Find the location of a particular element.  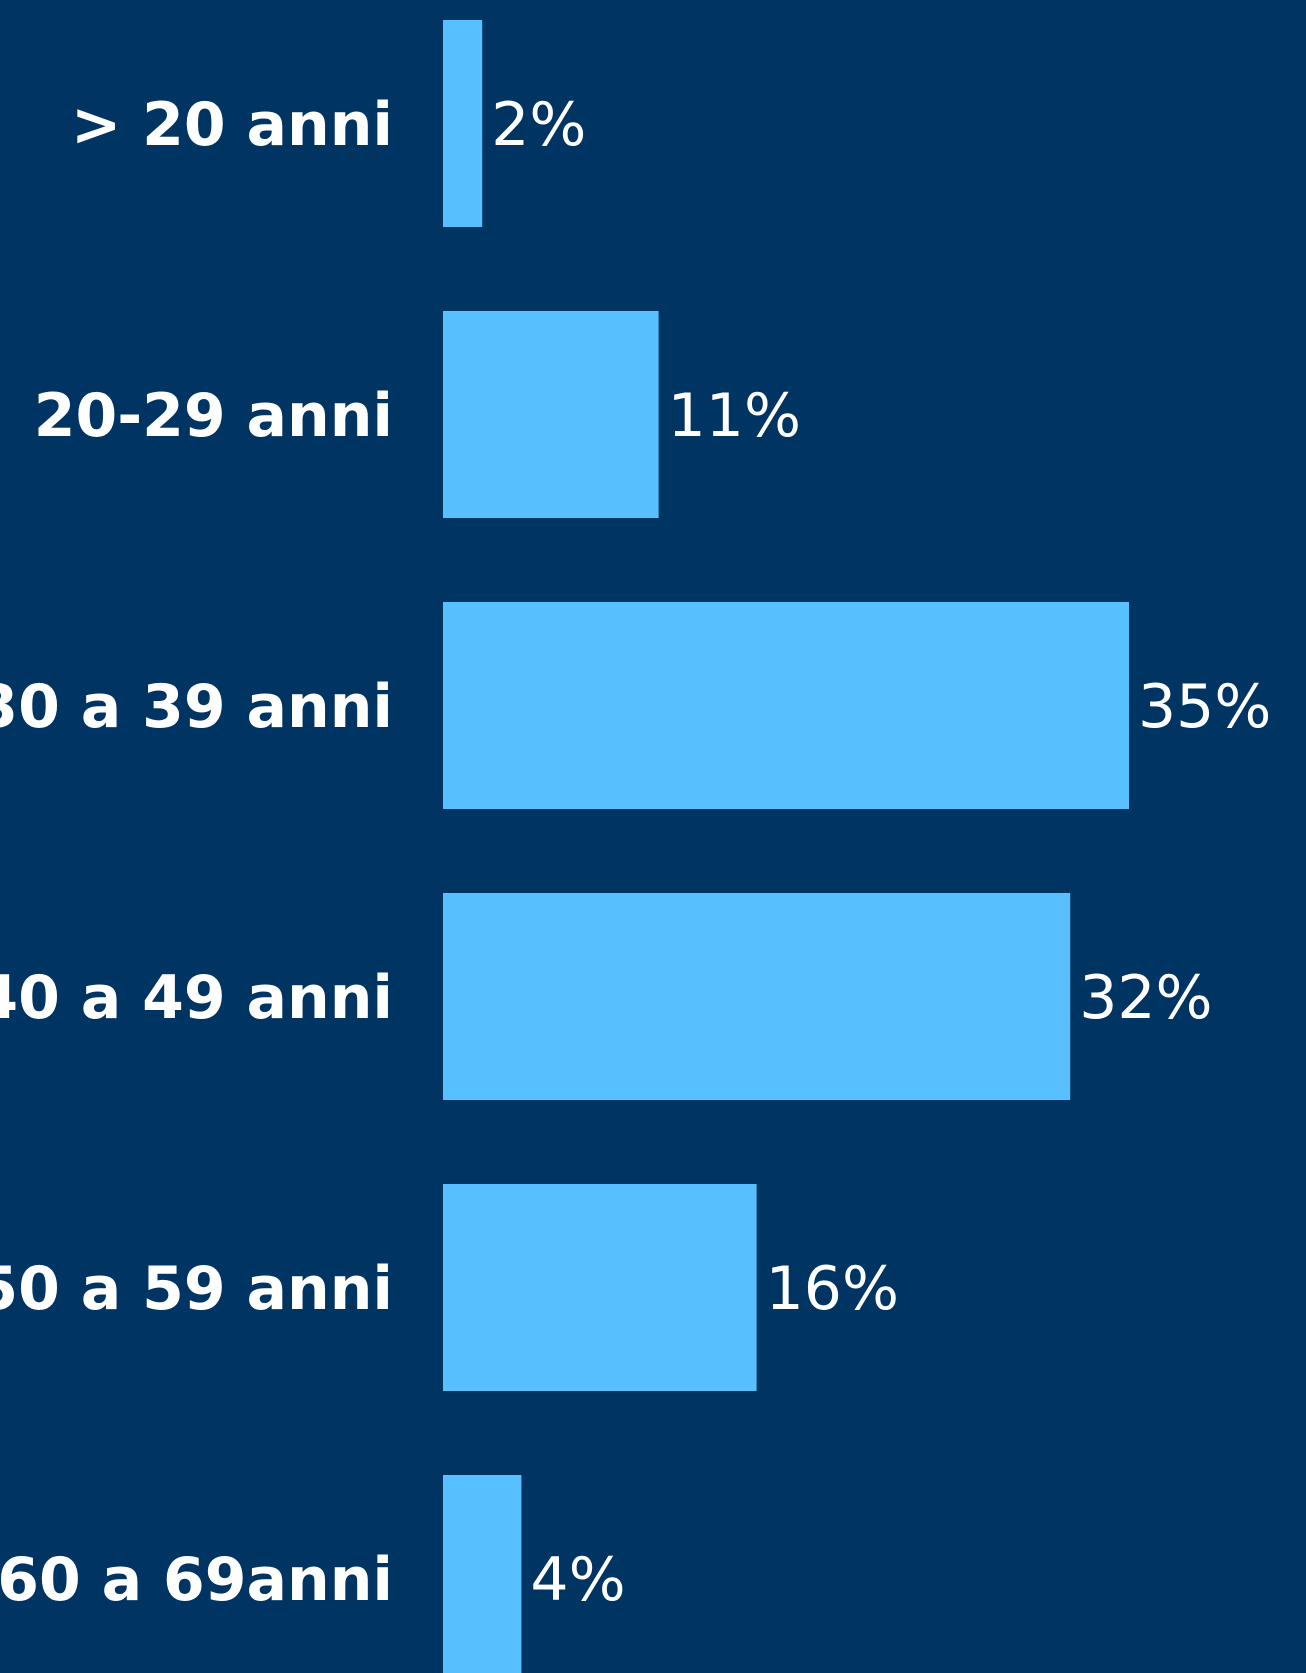

value-label-3: 35% is located at coordinates (1204, 707).